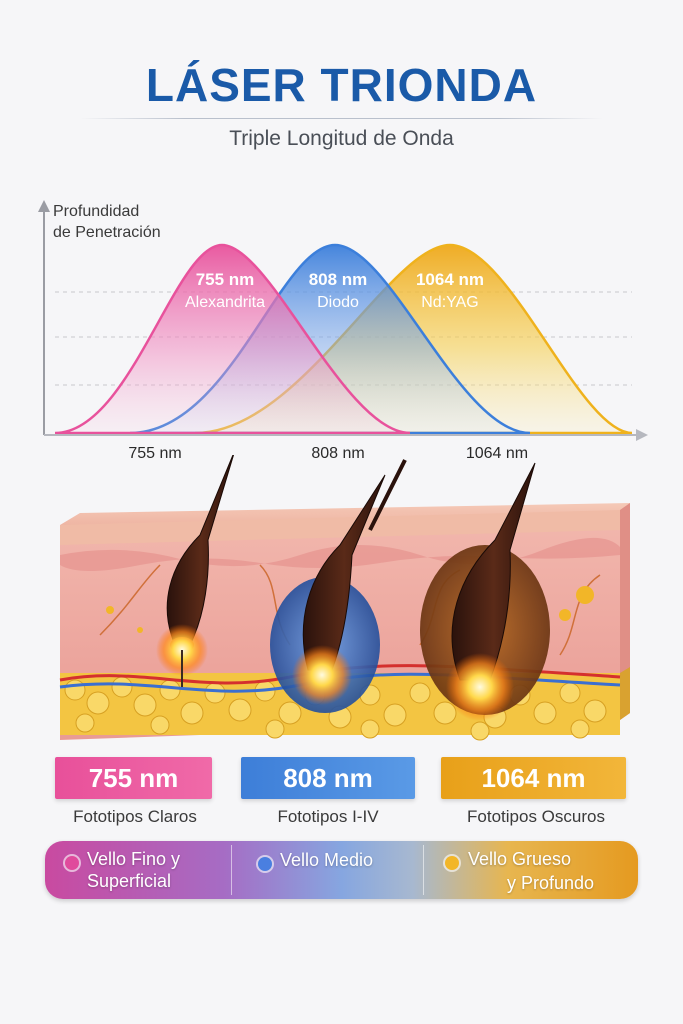 This screenshot has width=683, height=1024. What do you see at coordinates (134, 859) in the screenshot?
I see `hair-type-fine-line1: Vello Fino y` at bounding box center [134, 859].